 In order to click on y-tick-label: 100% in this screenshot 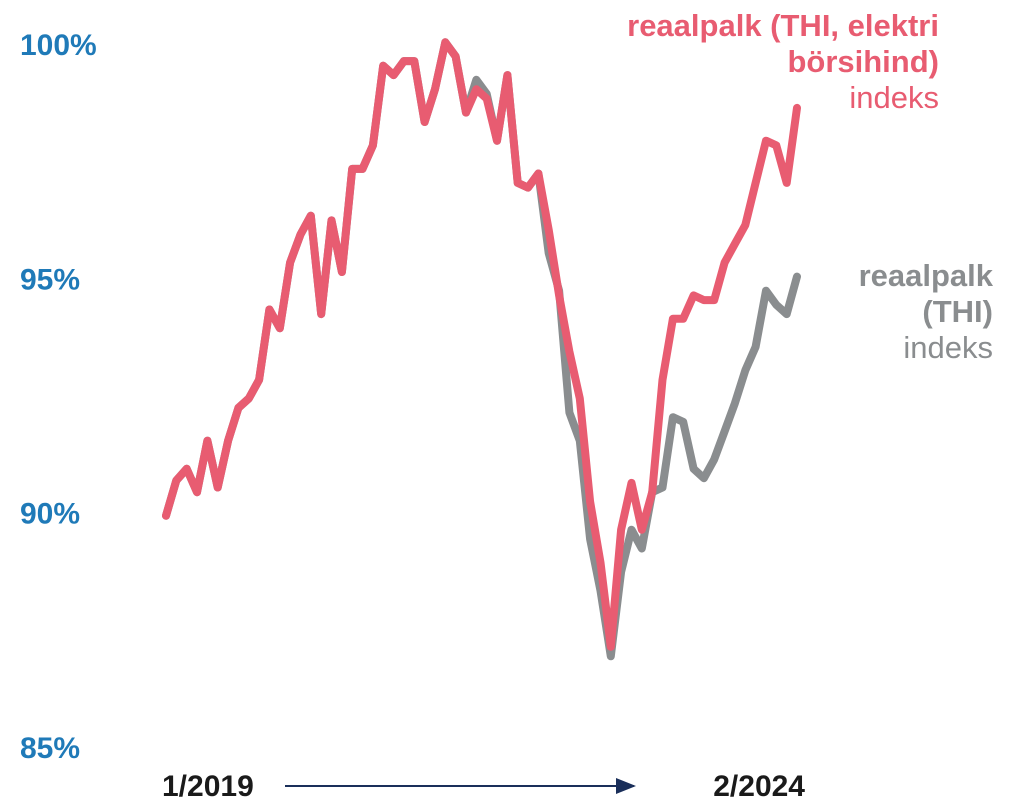, I will do `click(58, 45)`.